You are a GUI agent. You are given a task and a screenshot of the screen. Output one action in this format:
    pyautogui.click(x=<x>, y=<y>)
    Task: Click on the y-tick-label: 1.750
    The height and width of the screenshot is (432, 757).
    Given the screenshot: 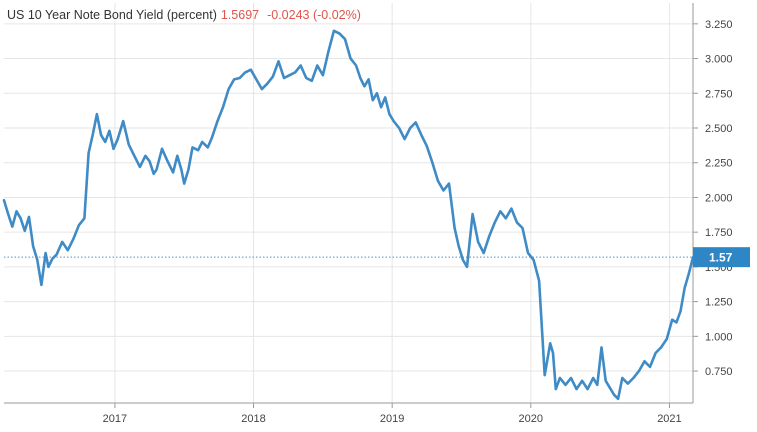 What is the action you would take?
    pyautogui.click(x=719, y=233)
    